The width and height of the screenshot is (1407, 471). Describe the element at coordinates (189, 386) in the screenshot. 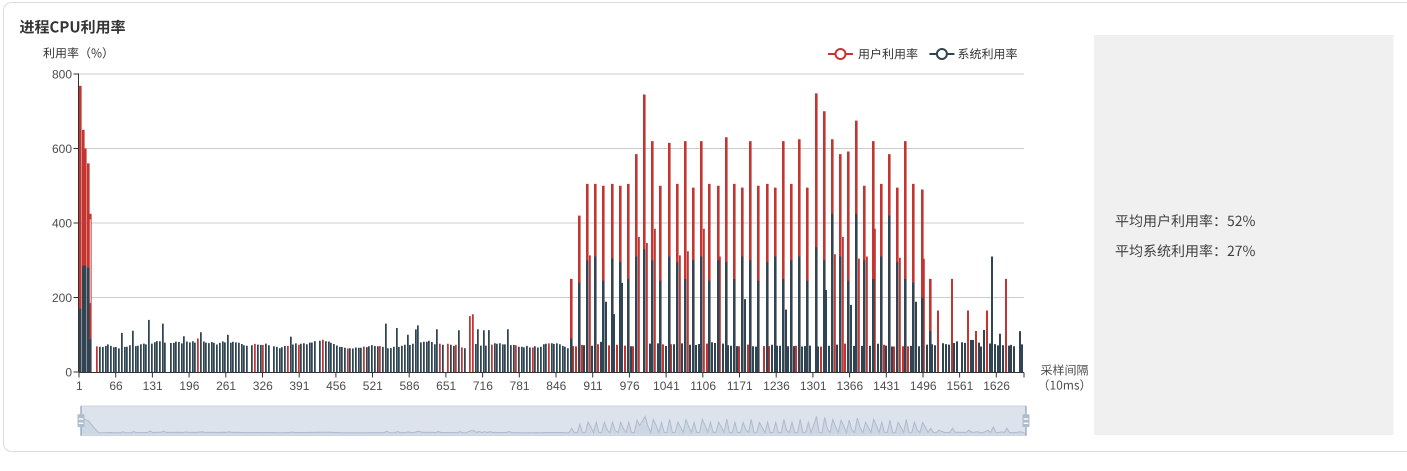

I see `svg-text: 196` at that location.